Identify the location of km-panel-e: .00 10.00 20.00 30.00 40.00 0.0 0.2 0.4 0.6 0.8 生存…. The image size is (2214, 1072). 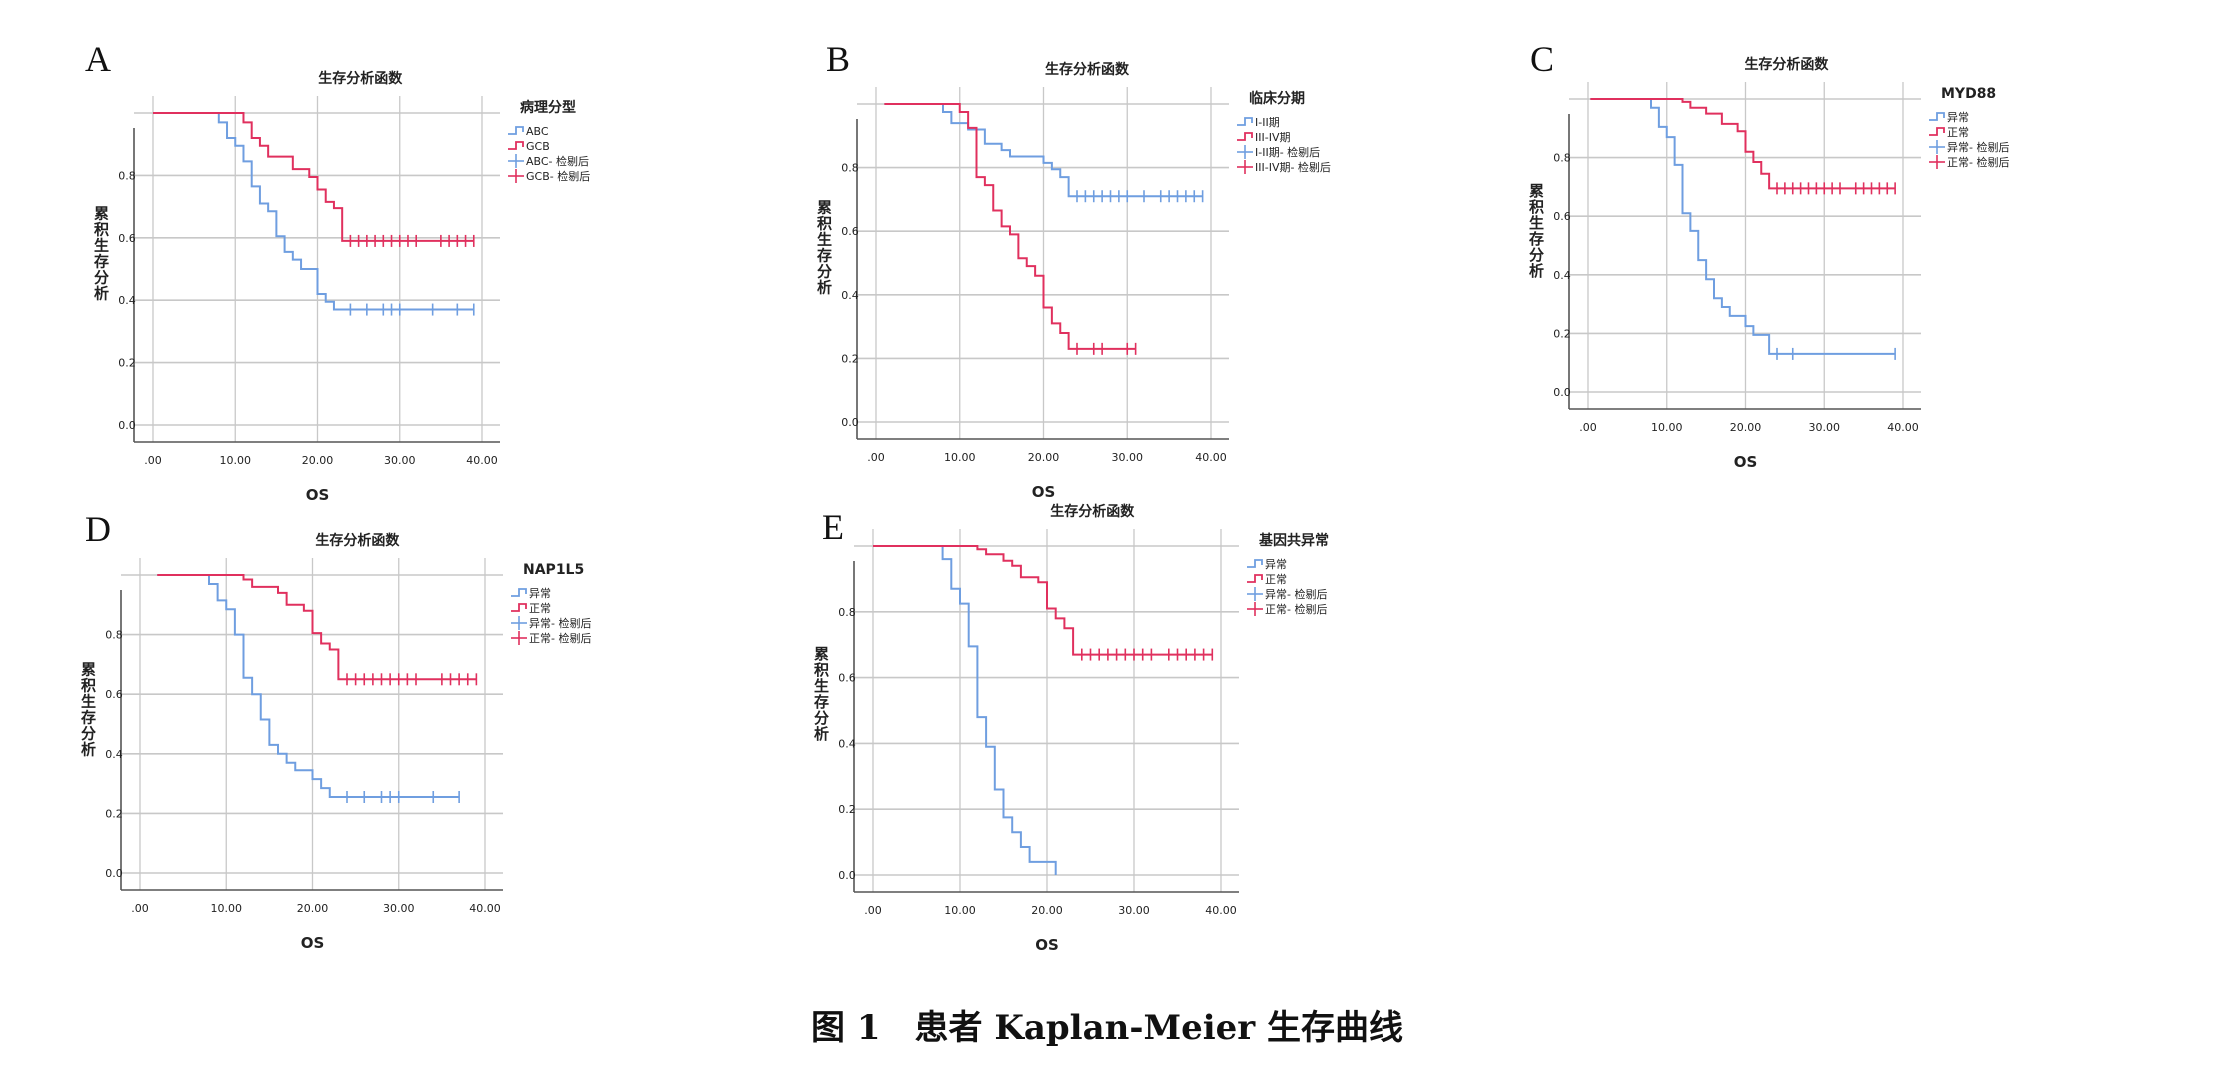
(1160, 713).